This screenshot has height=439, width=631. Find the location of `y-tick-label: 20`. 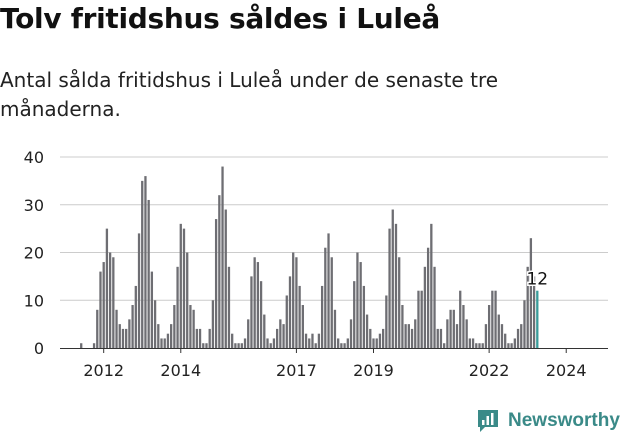

y-tick-label: 20 is located at coordinates (34, 253).